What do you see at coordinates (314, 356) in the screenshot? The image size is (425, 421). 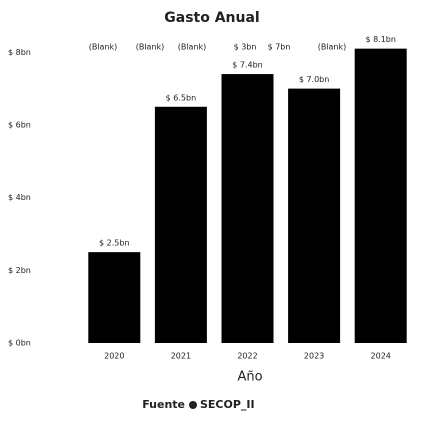 I see `x-tick-label: 2023` at bounding box center [314, 356].